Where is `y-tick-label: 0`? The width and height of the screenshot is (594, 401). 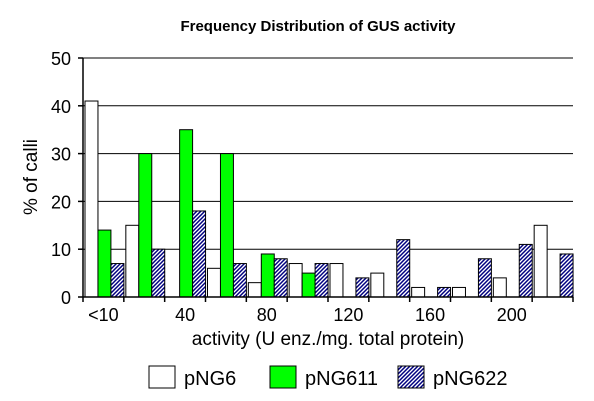 y-tick-label: 0 is located at coordinates (66, 298).